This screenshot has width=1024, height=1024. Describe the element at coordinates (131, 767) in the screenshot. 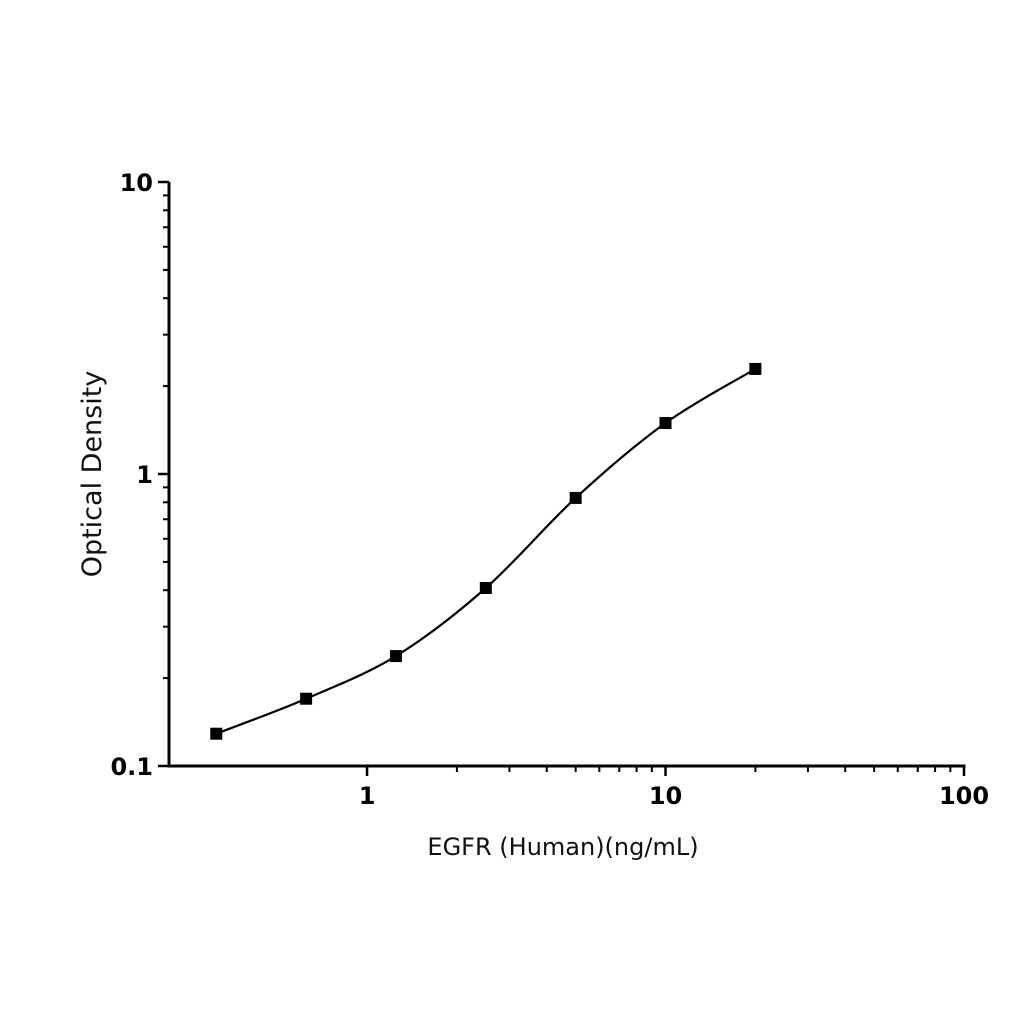

I see `y-tick-label: 0.1` at that location.